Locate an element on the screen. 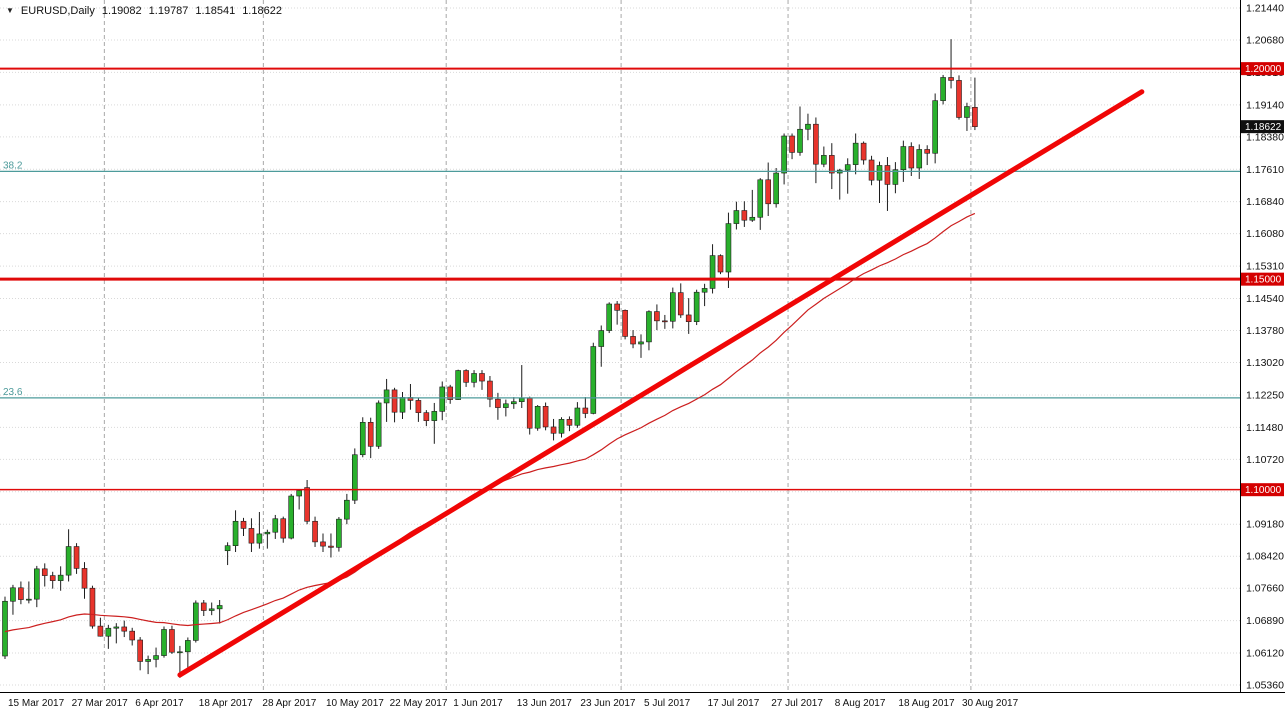 Image resolution: width=1285 pixels, height=724 pixels. price-axis-label: 1.11480 is located at coordinates (1264, 428).